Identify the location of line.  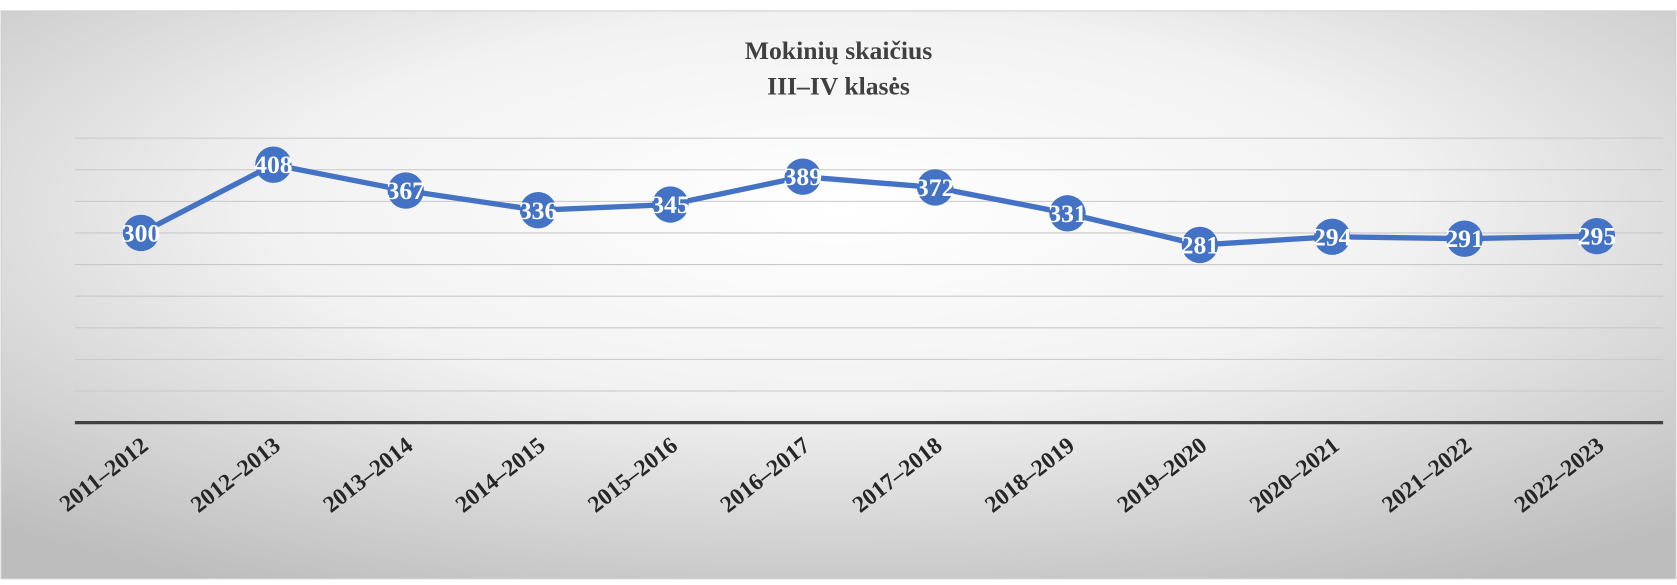
(868, 205).